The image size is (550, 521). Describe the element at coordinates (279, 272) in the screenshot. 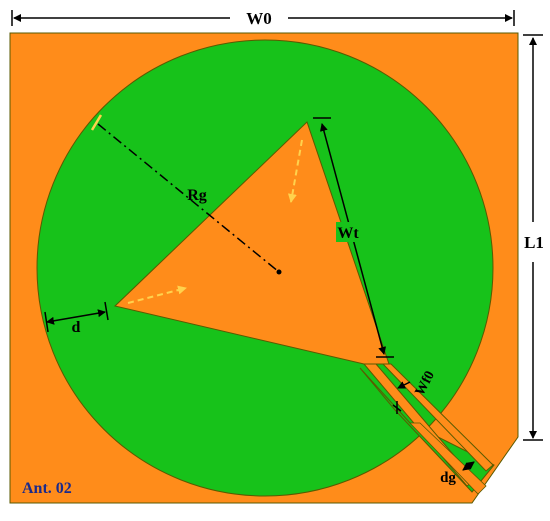

I see `circle-center-dot` at that location.